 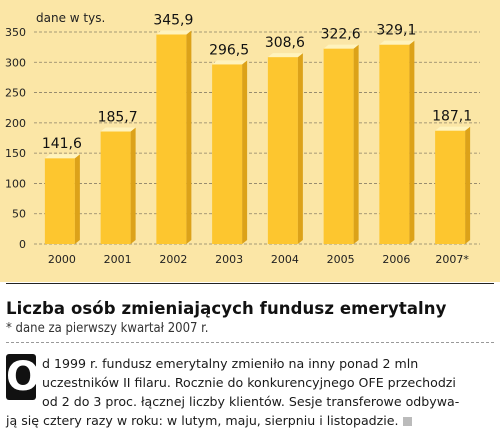 What do you see at coordinates (15, 153) in the screenshot?
I see `y-tick-label: 150` at bounding box center [15, 153].